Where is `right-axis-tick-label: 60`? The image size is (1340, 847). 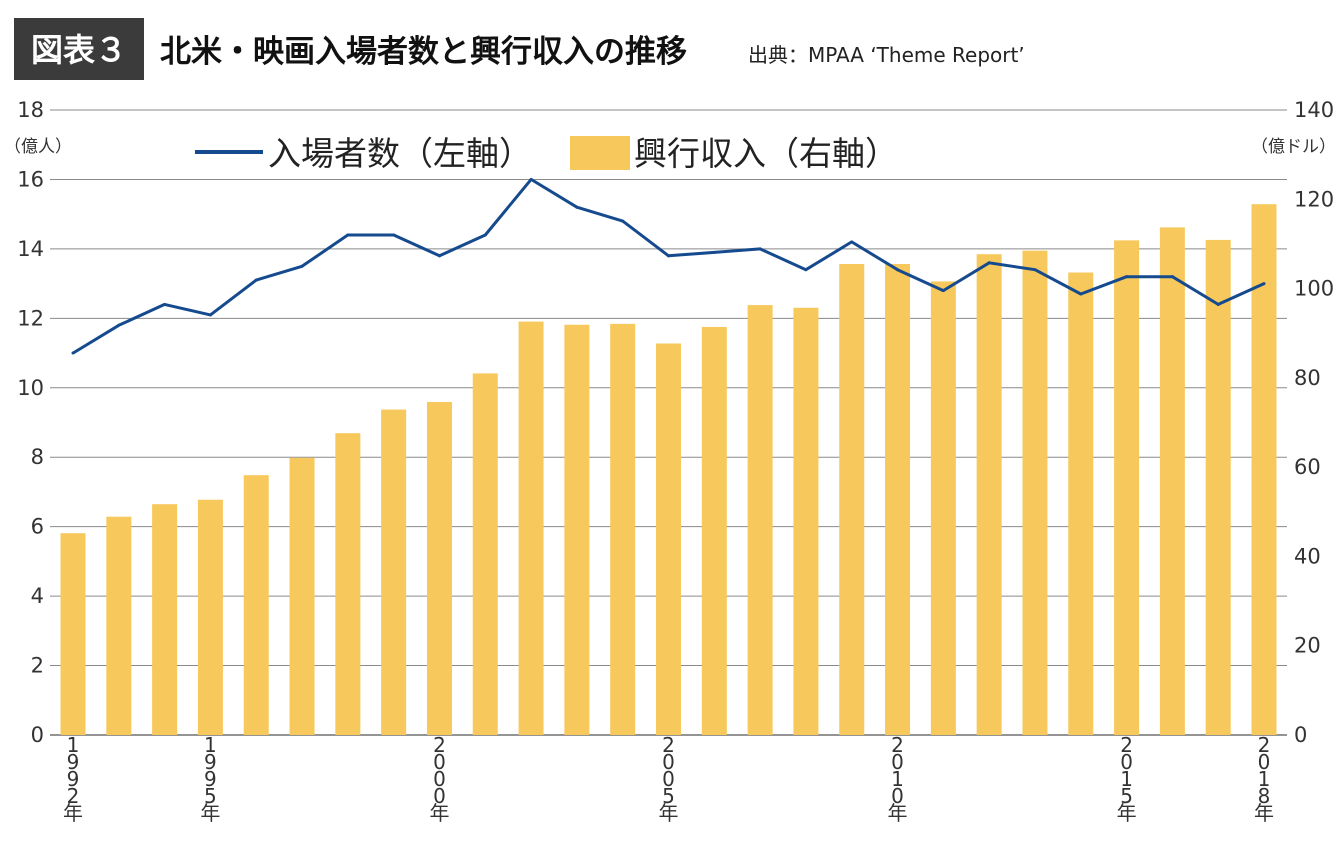
right-axis-tick-label: 60 is located at coordinates (1307, 467).